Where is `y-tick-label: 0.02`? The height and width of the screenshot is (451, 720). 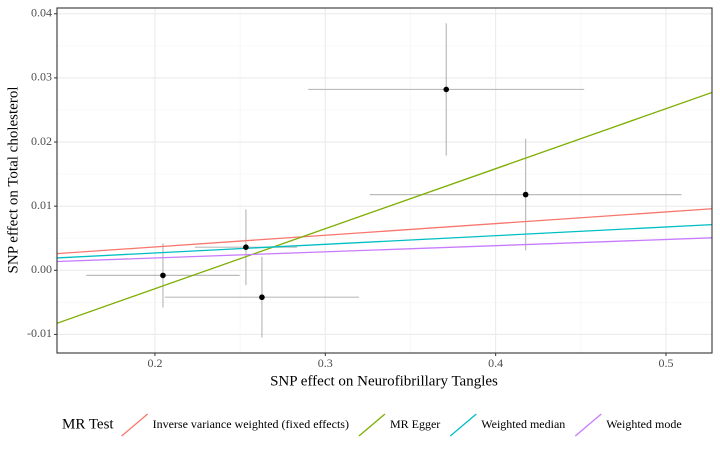
y-tick-label: 0.02 is located at coordinates (41, 141).